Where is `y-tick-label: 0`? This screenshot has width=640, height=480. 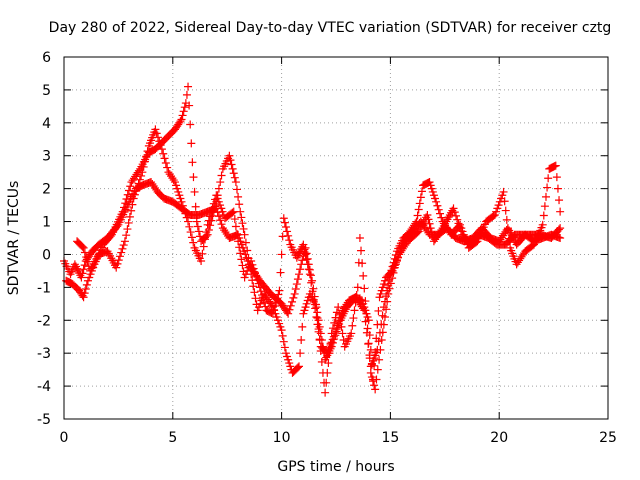 y-tick-label: 0 is located at coordinates (46, 255).